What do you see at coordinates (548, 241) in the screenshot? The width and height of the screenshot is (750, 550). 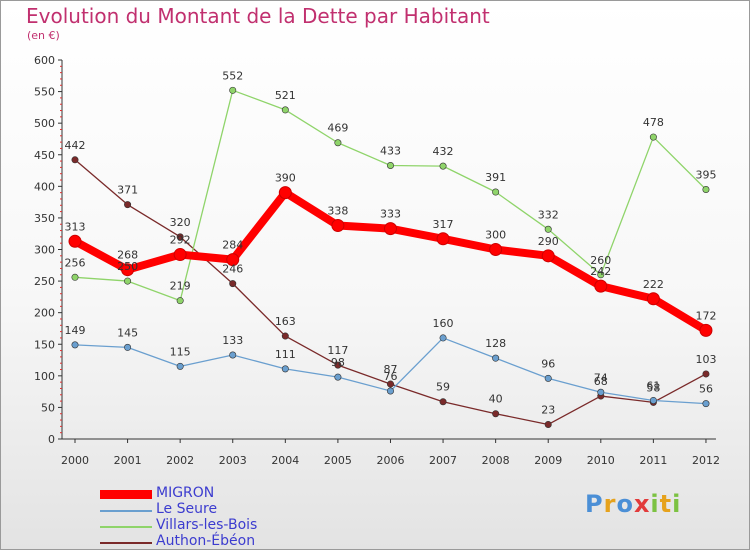 I see `data-label: 290` at bounding box center [548, 241].